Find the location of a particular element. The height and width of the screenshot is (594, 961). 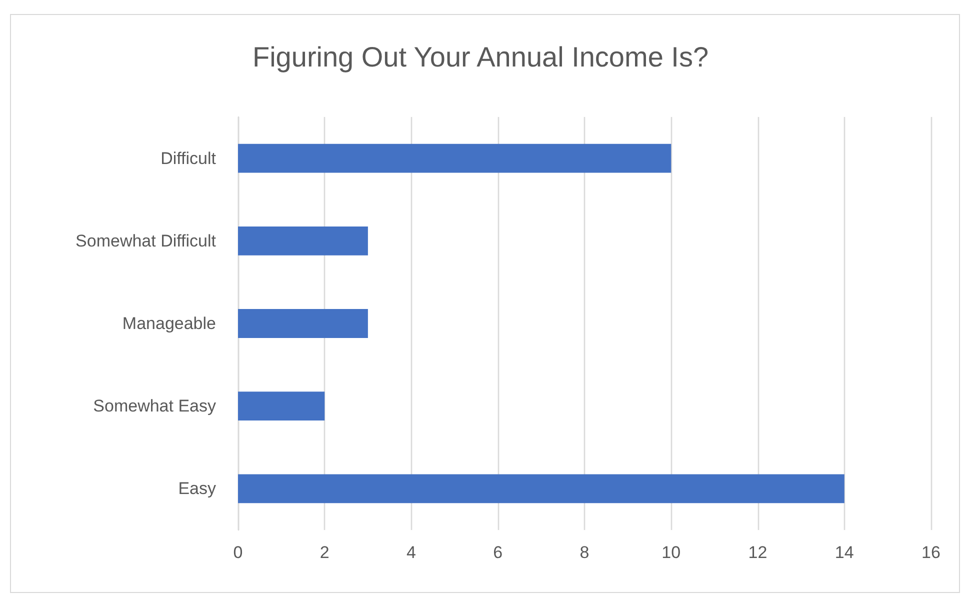

x-tick-label: 0 is located at coordinates (238, 552).